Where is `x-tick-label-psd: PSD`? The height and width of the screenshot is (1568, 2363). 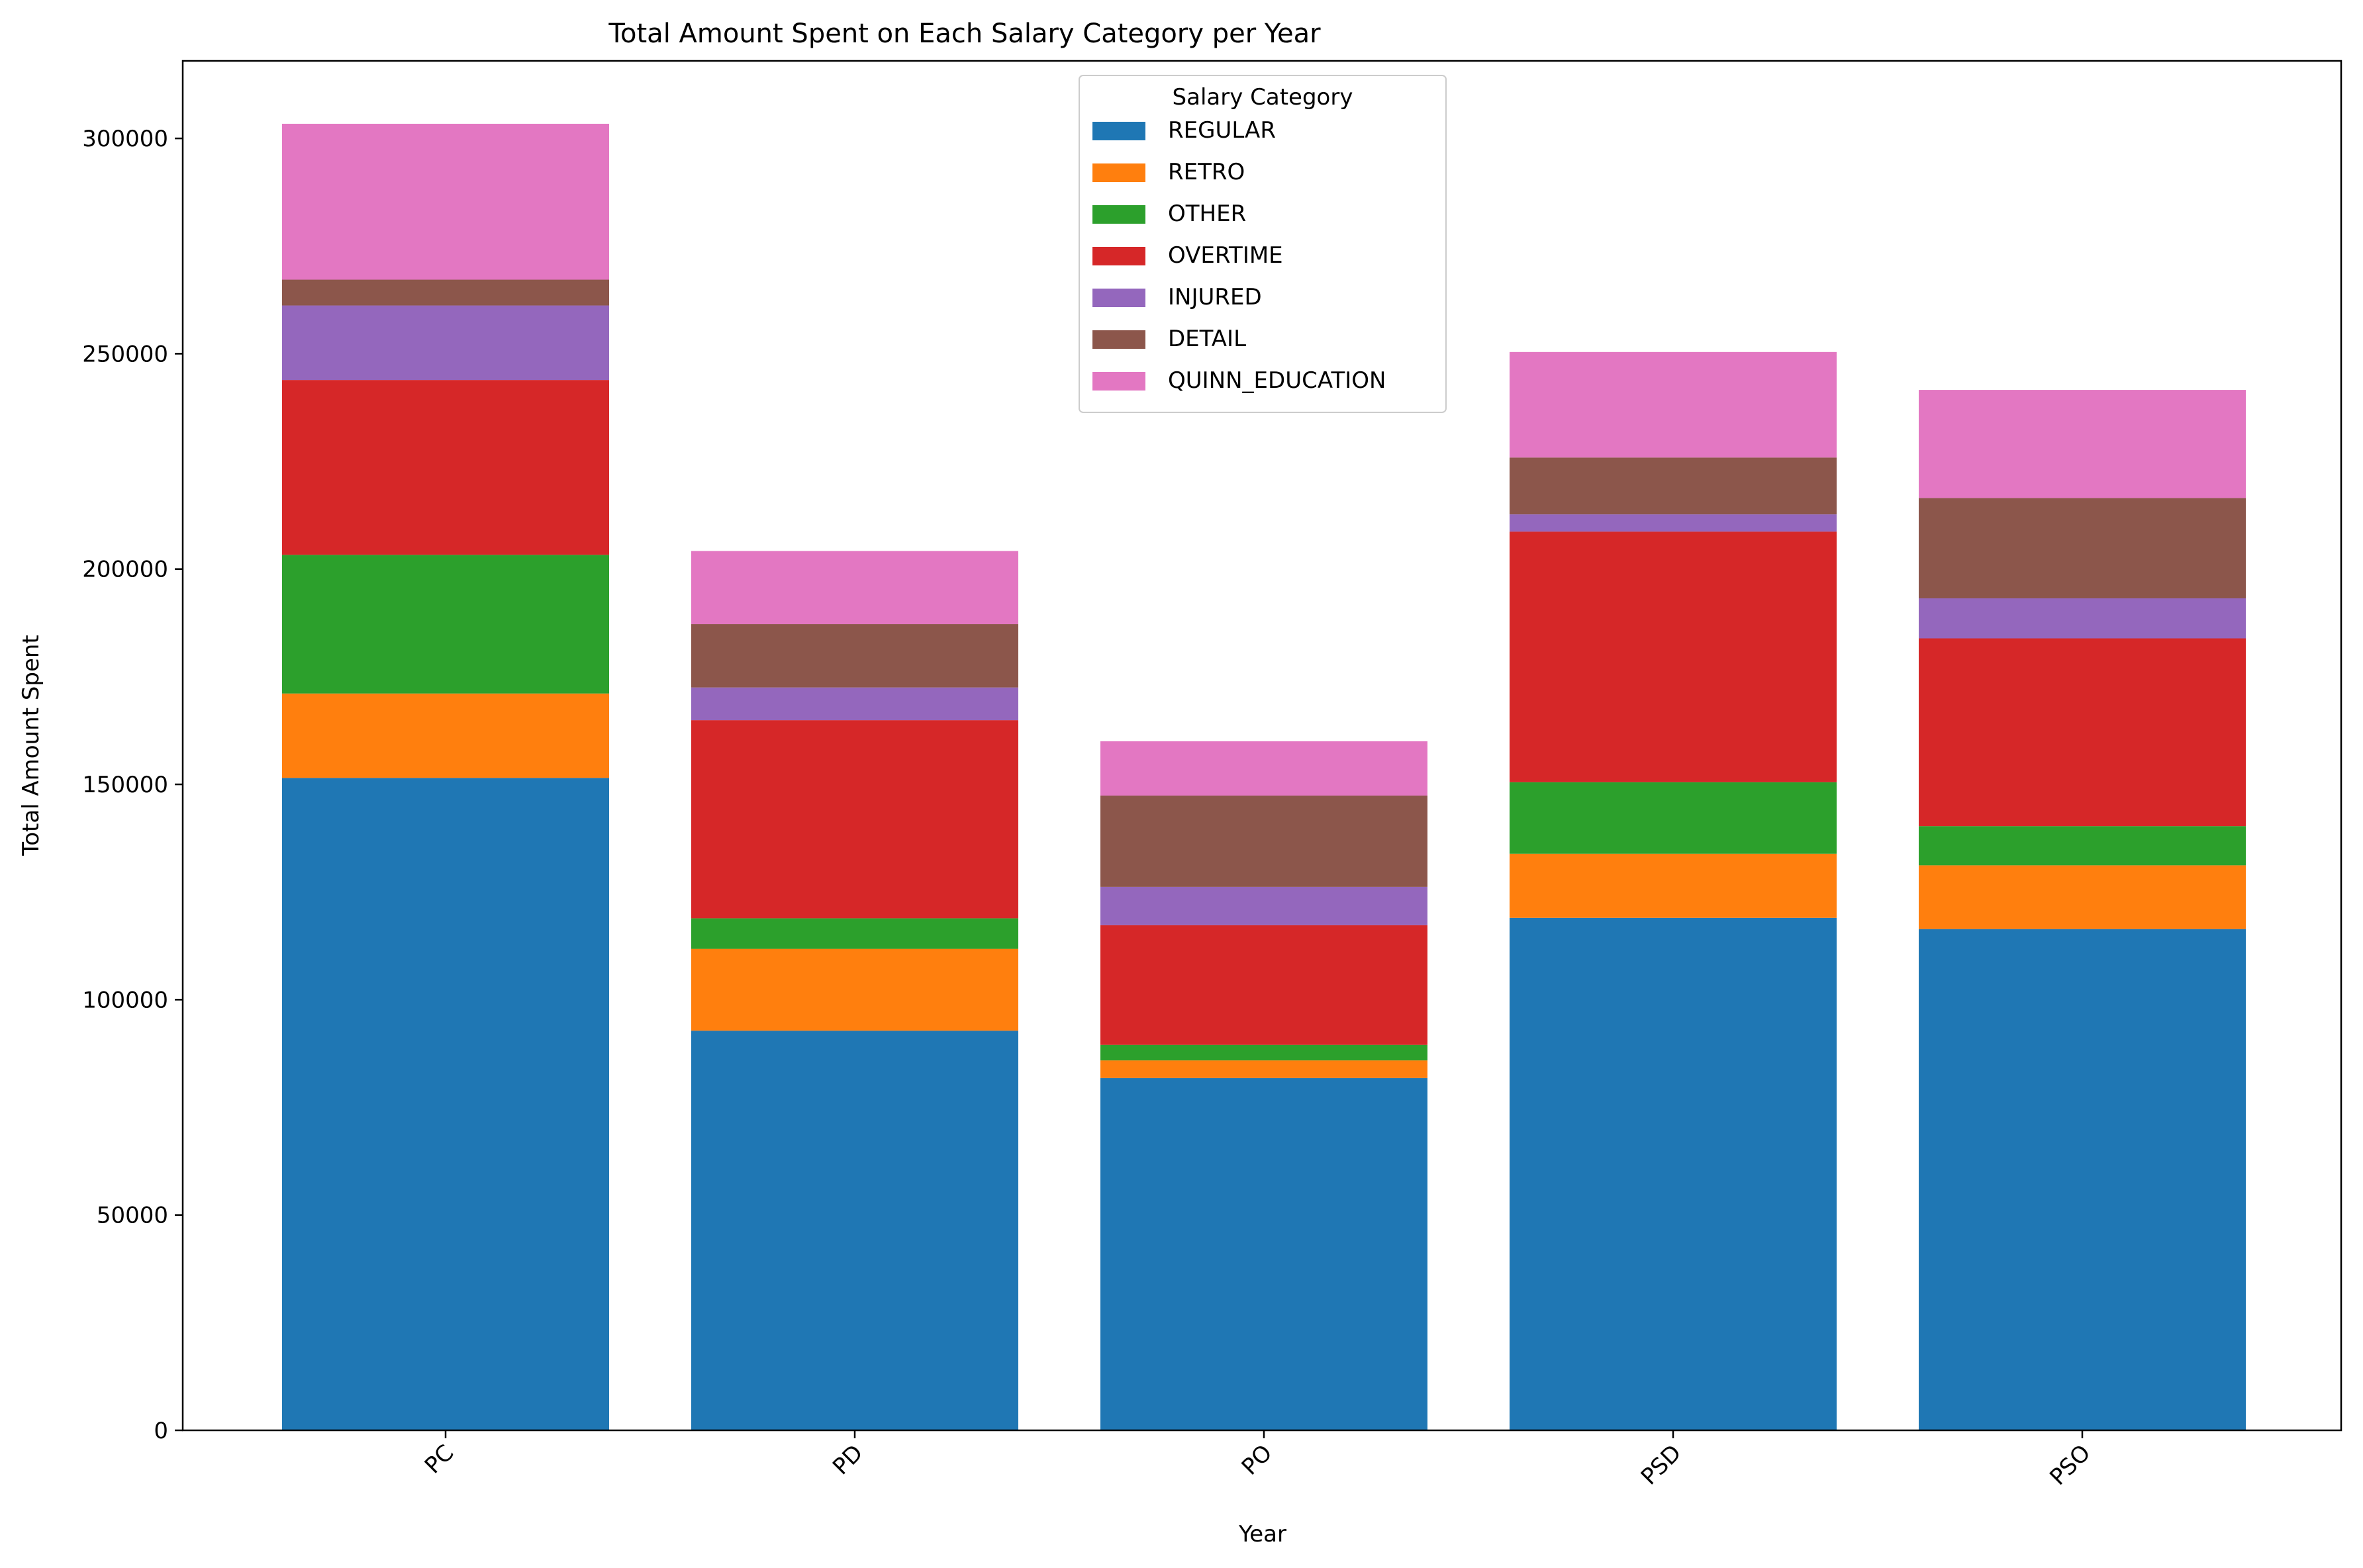
x-tick-label-psd: PSD is located at coordinates (1661, 1465).